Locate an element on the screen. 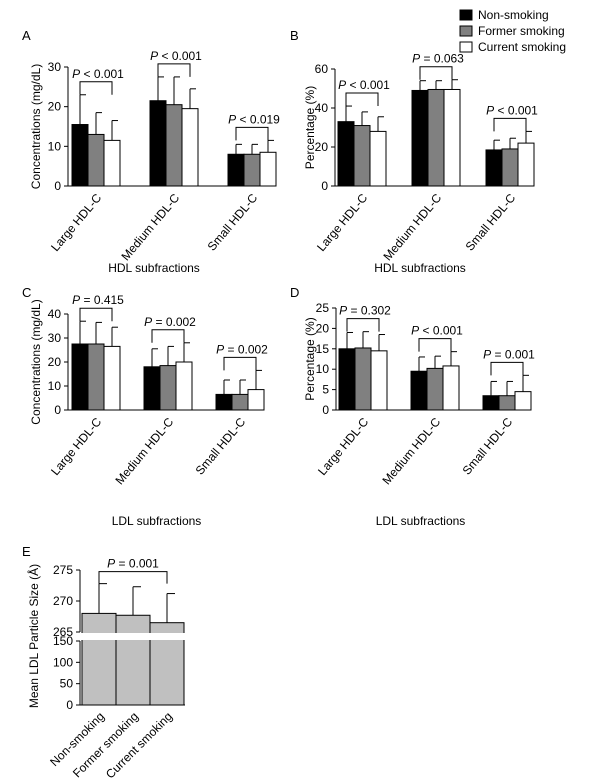 This screenshot has height=779, width=601. y-tick-label: 265 is located at coordinates (63, 632).